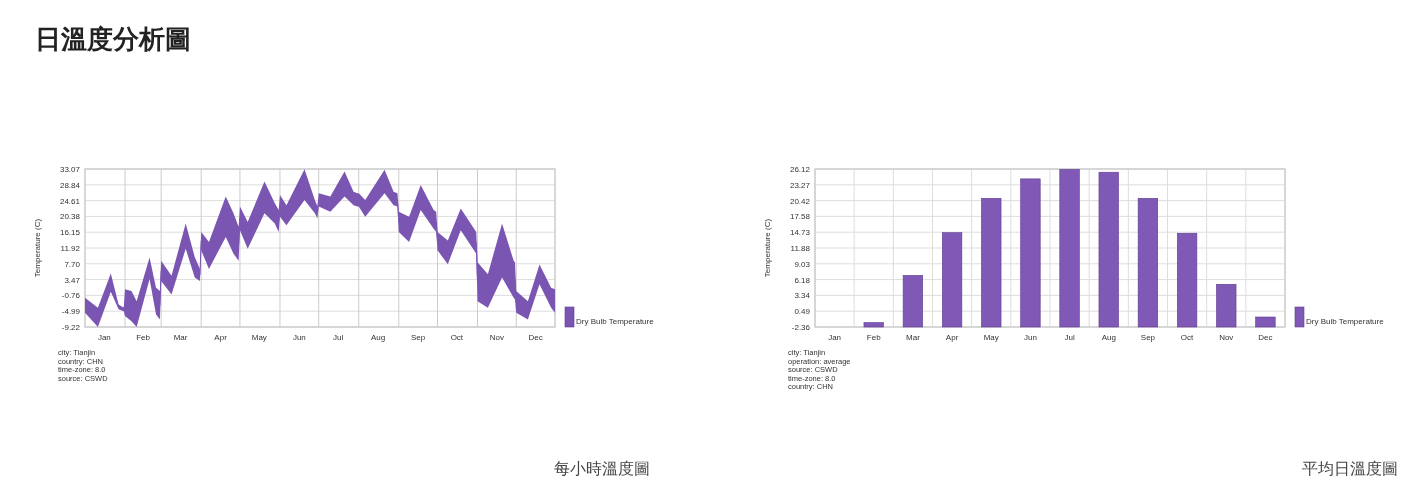 Image resolution: width=1417 pixels, height=483 pixels. I want to click on y-tick-label: 11.88, so click(800, 248).